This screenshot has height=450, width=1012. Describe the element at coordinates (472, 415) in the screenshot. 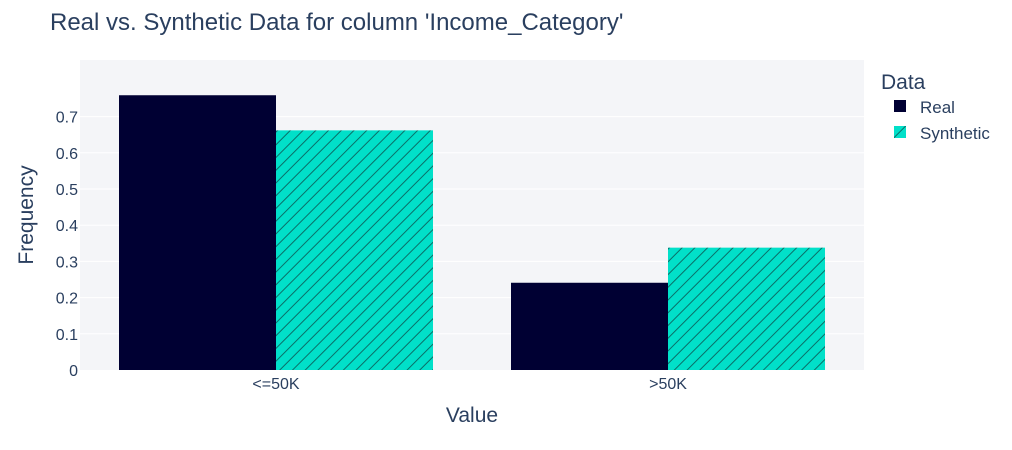

I see `x-axis-title: Value` at that location.